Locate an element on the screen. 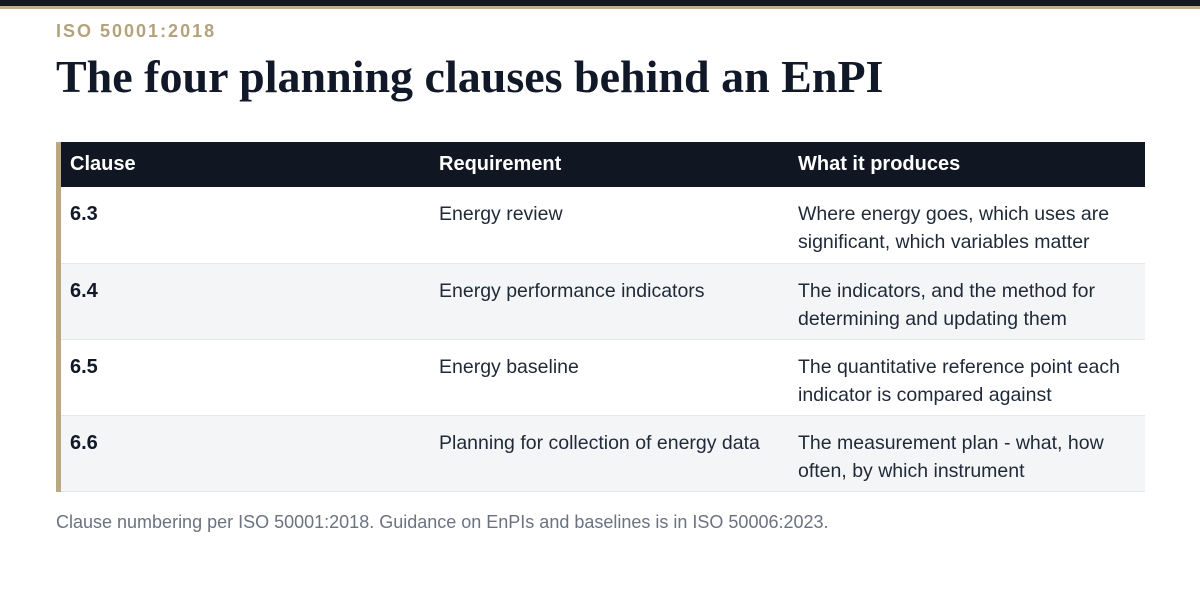 The image size is (1200, 594). top-accent-bar is located at coordinates (600, 3).